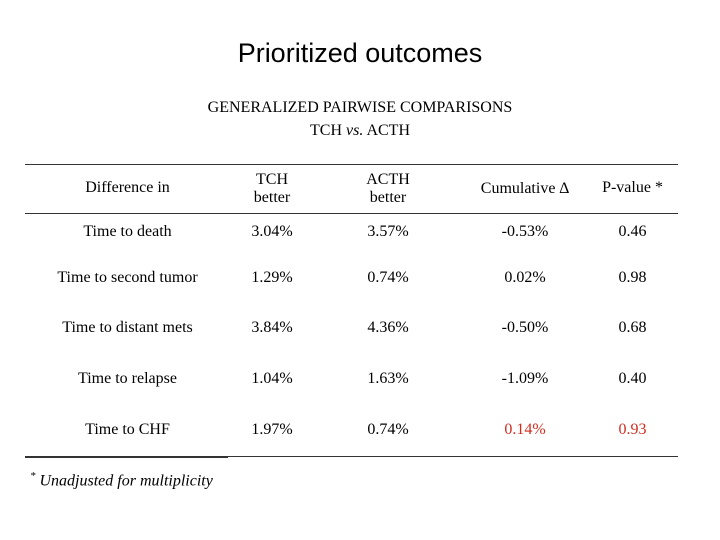  What do you see at coordinates (632, 277) in the screenshot?
I see `row-2-p-value: 0.98` at bounding box center [632, 277].